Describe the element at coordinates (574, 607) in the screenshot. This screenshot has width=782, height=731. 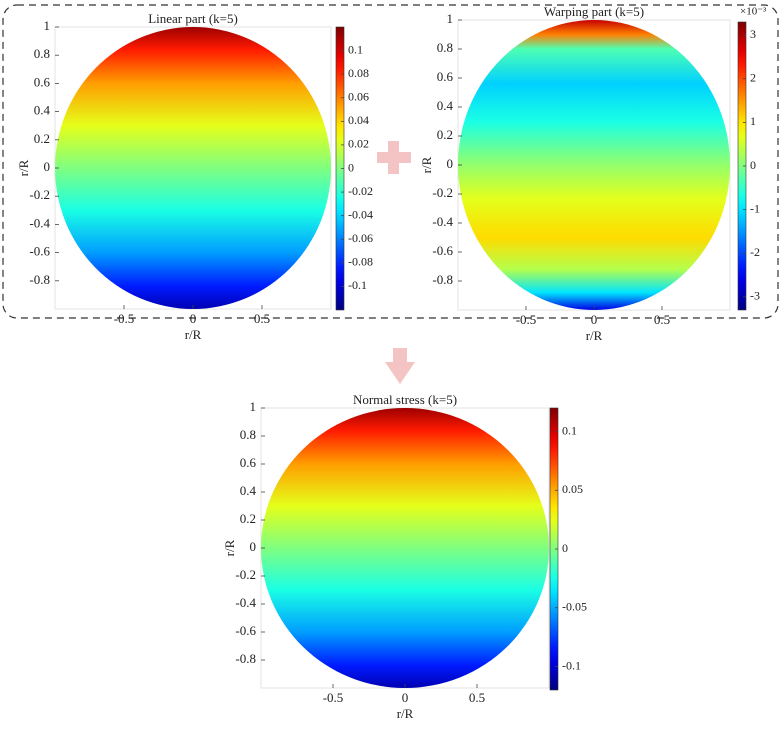
I see `colorbar-tick-label: -0.05` at that location.